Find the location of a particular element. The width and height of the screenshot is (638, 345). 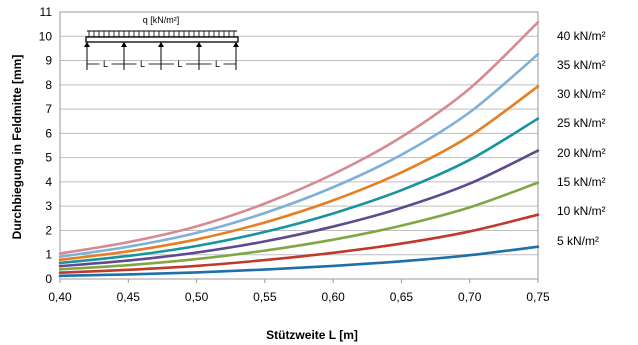

x-axis-title: Stützweite L [m] is located at coordinates (312, 335).